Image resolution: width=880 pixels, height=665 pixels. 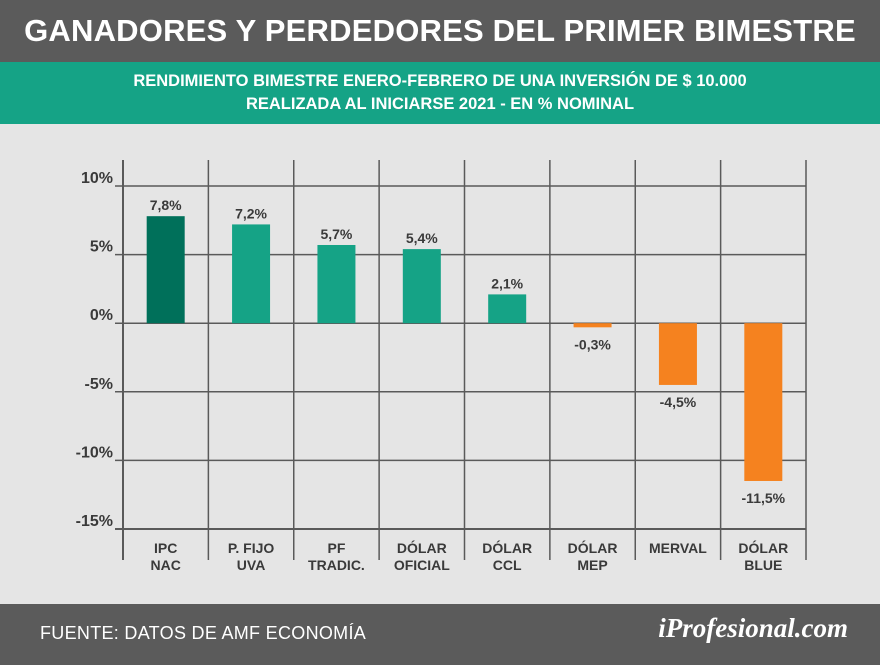 What do you see at coordinates (336, 548) in the screenshot?
I see `x-tick-label: PF` at bounding box center [336, 548].